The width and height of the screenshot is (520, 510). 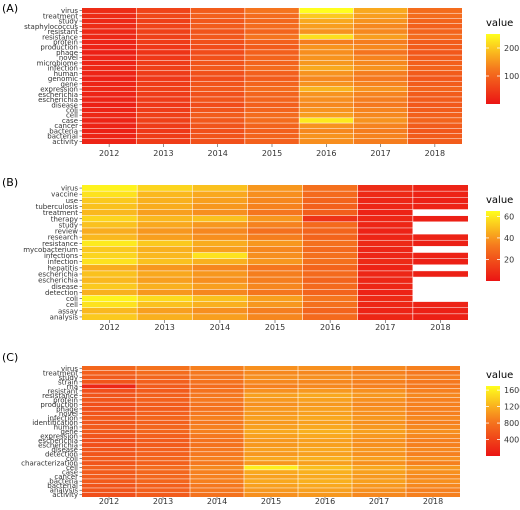 What do you see at coordinates (65, 495) in the screenshot?
I see `y-tick-label: activity` at bounding box center [65, 495].